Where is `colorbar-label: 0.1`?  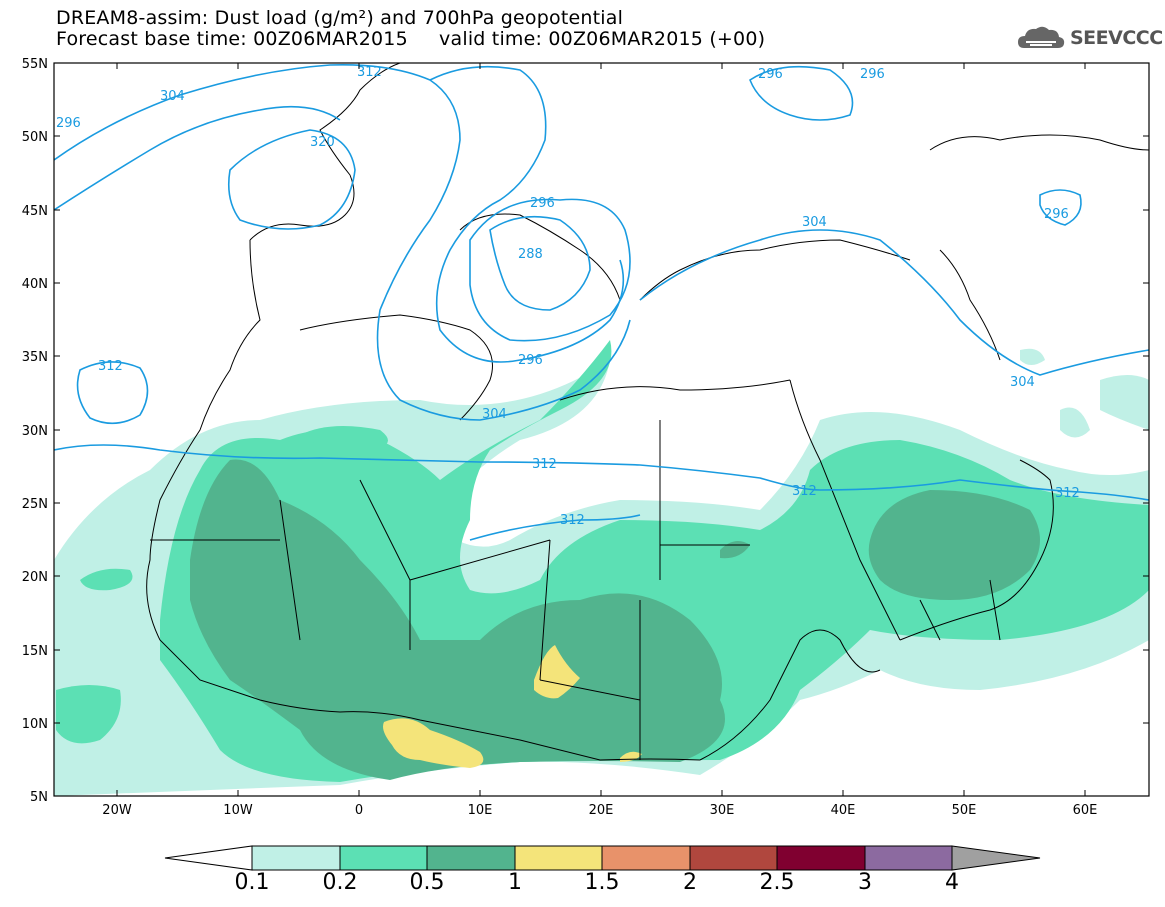 colorbar-label: 0.1 is located at coordinates (252, 882).